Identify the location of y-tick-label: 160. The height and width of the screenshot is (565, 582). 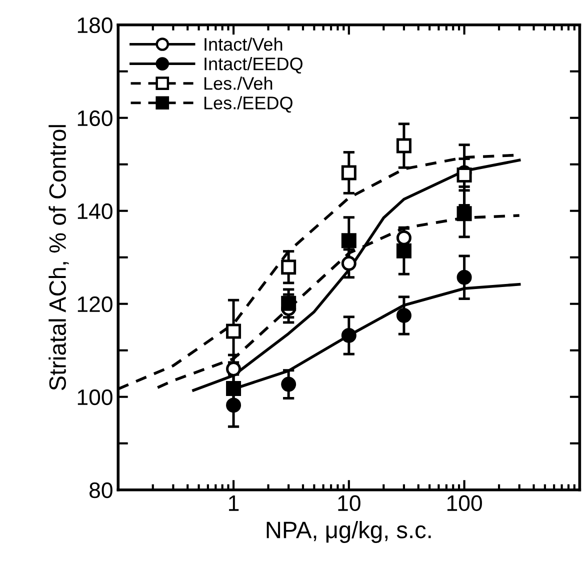
(95, 118).